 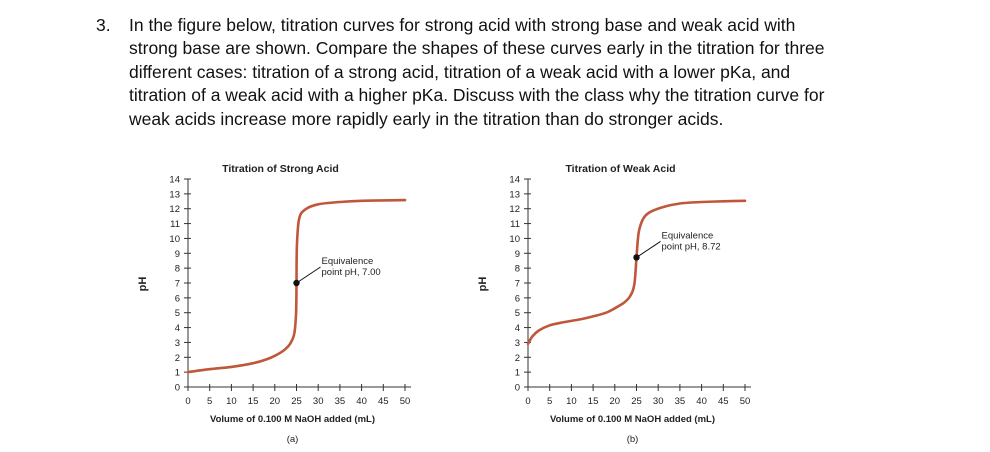 What do you see at coordinates (351, 272) in the screenshot?
I see `equivalence-annotation: point pH, 7.00` at bounding box center [351, 272].